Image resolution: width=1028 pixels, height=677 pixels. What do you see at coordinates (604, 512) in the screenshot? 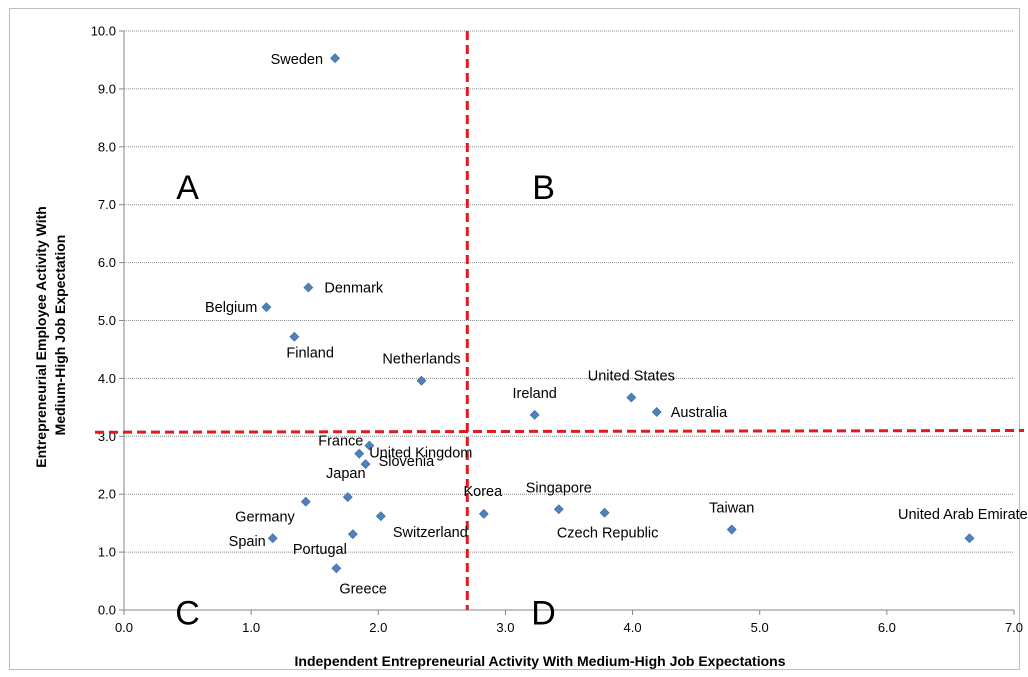
I see `point-czech-republic` at bounding box center [604, 512].